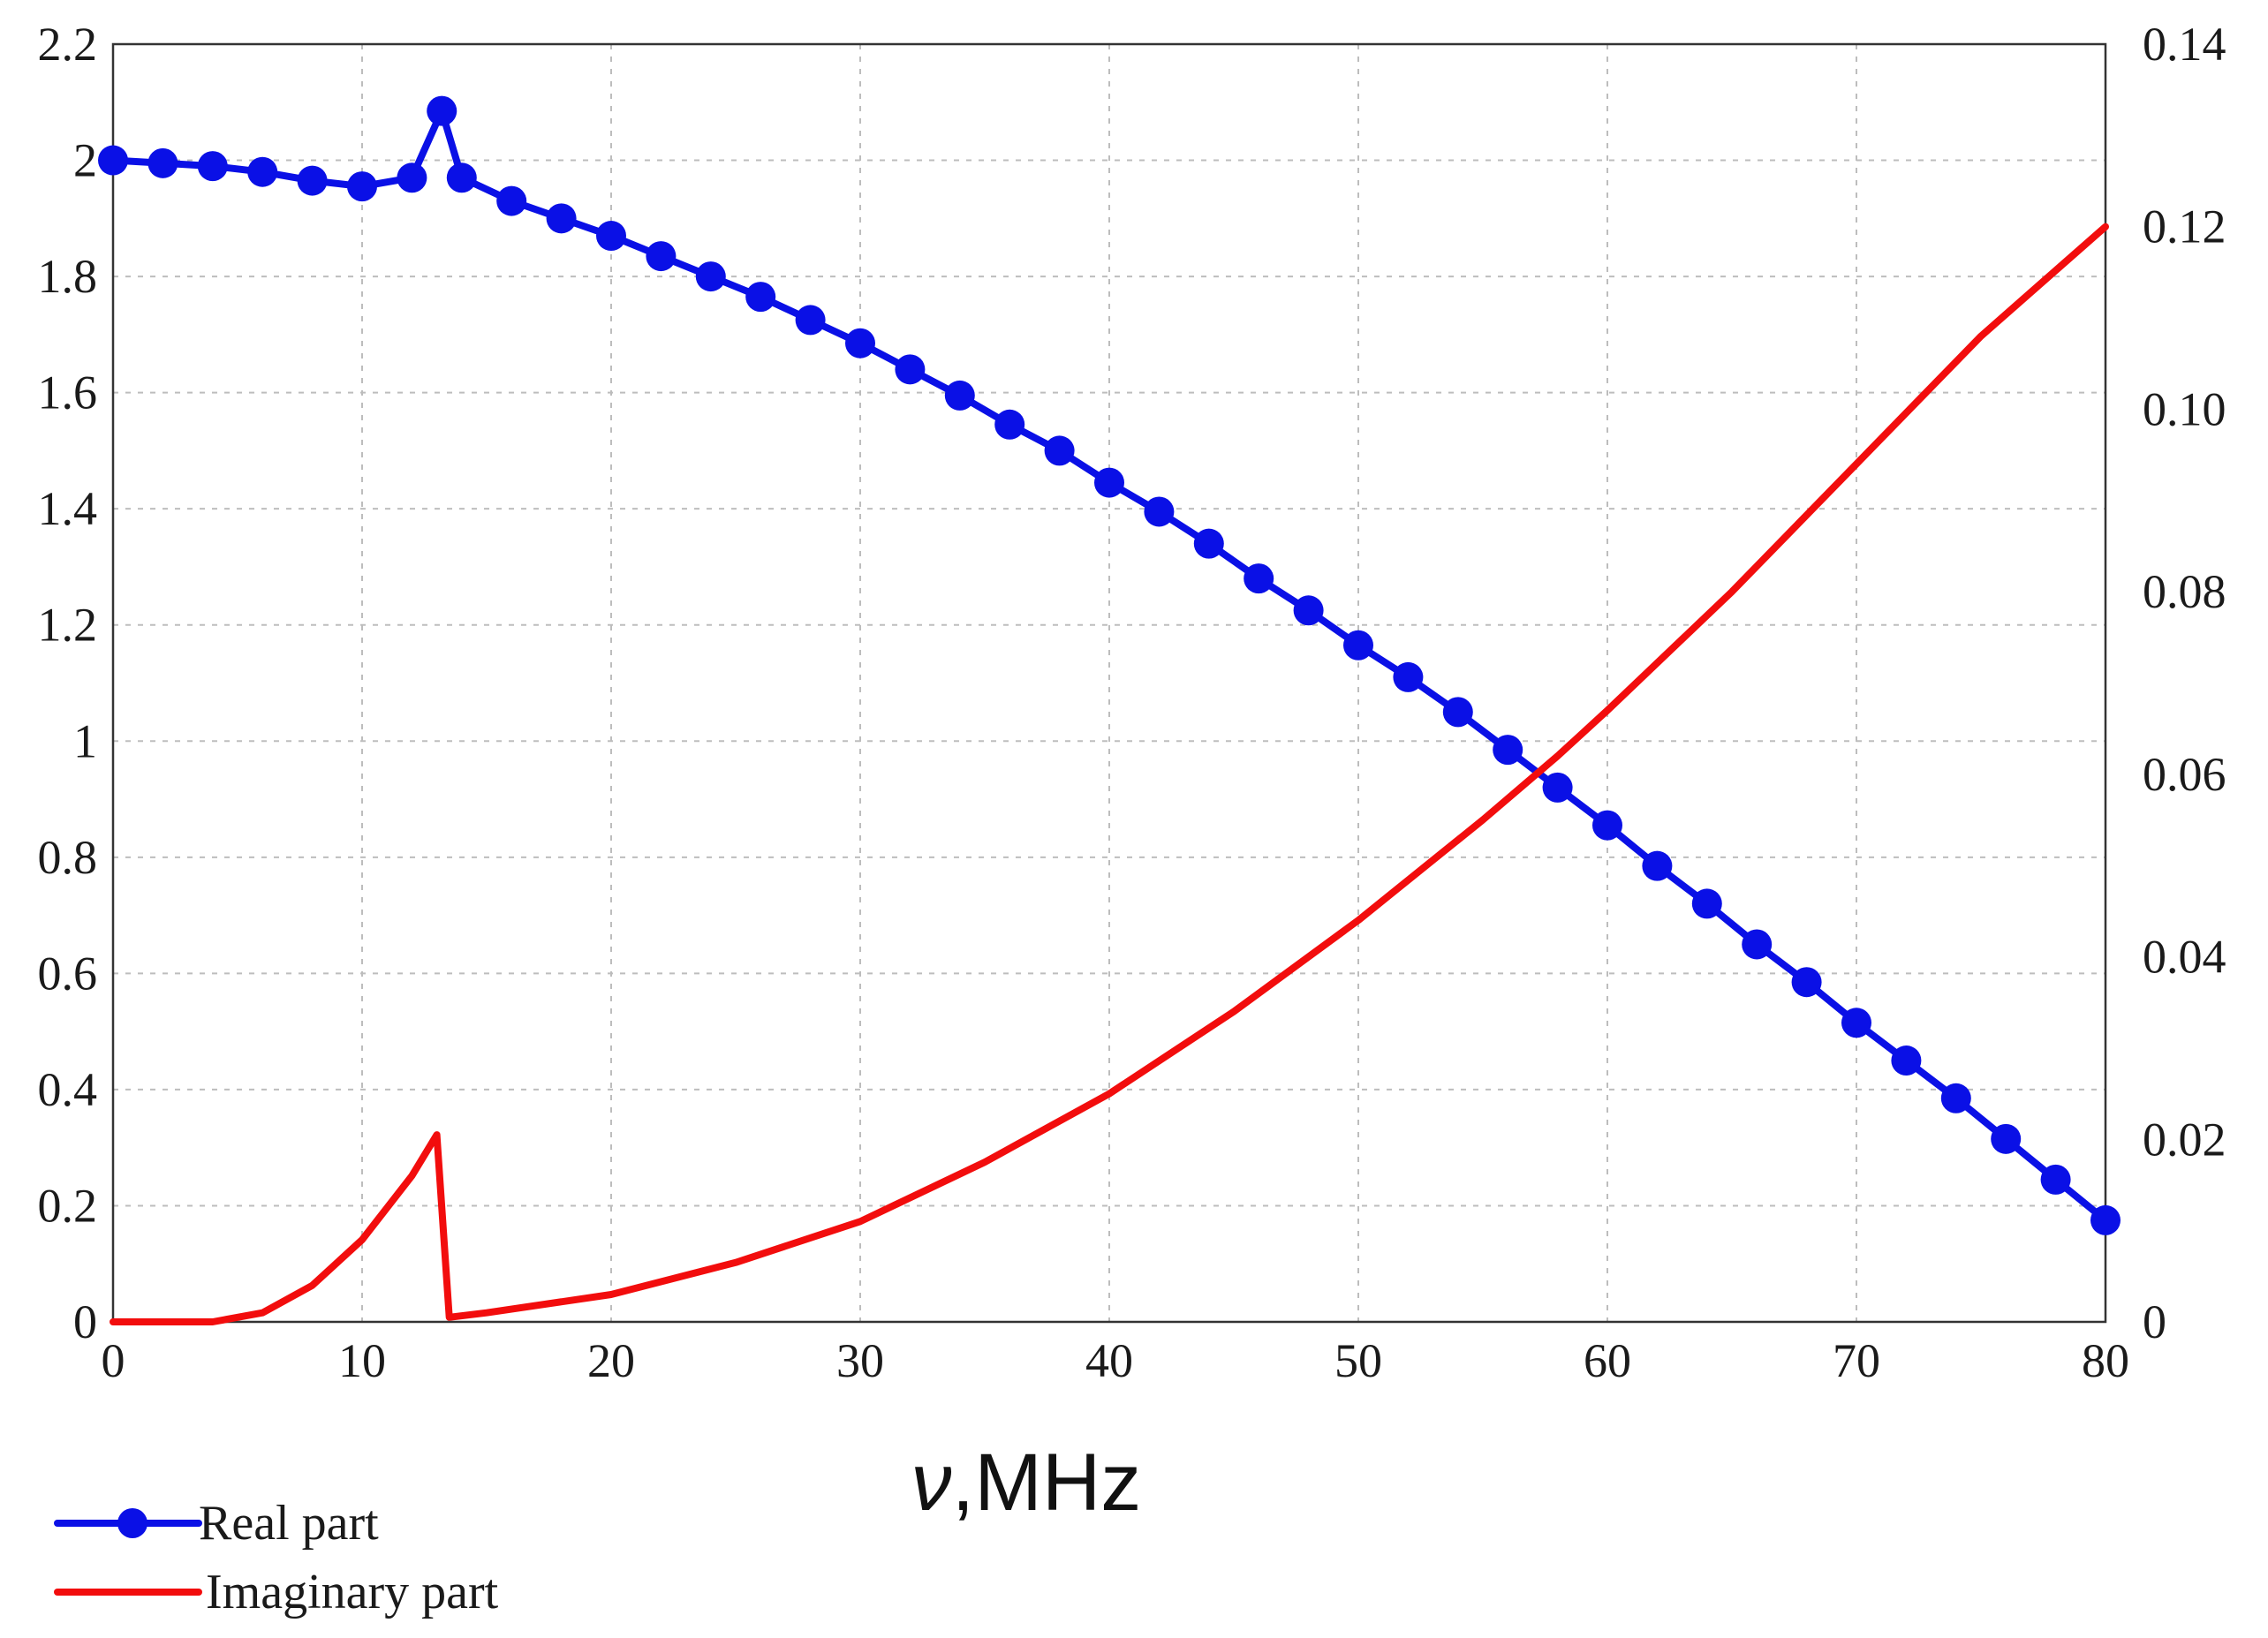 The image size is (2268, 1638). Describe the element at coordinates (2185, 408) in the screenshot. I see `y-right-tick-label: 0.10` at that location.